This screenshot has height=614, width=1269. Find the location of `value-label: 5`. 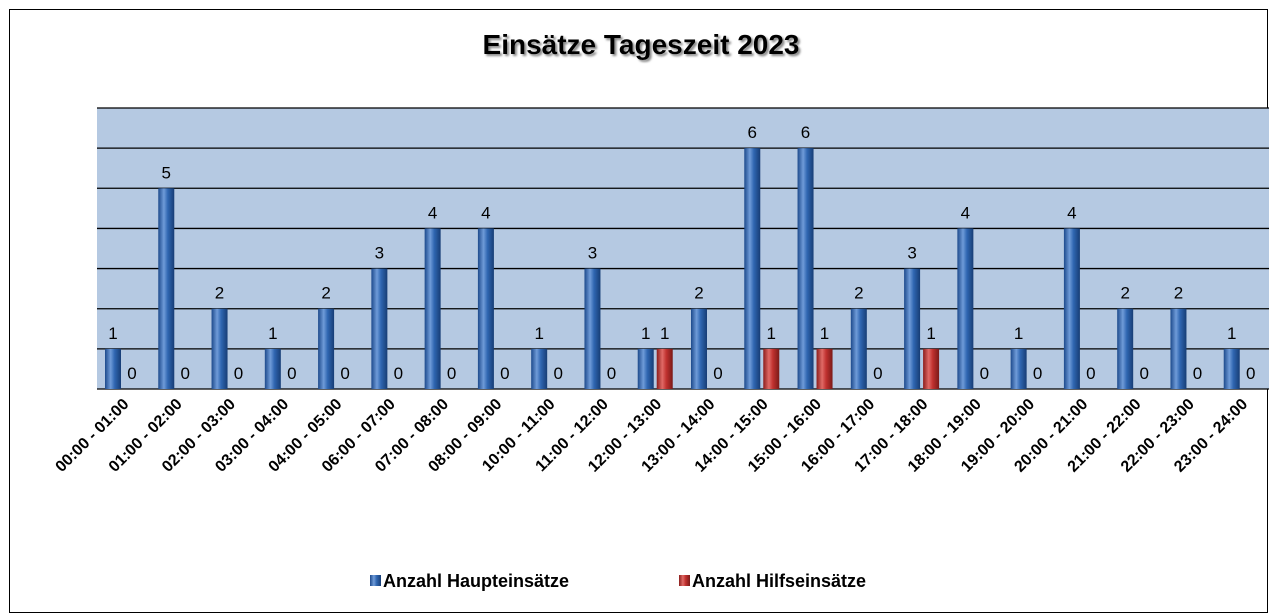

value-label: 5 is located at coordinates (166, 172).